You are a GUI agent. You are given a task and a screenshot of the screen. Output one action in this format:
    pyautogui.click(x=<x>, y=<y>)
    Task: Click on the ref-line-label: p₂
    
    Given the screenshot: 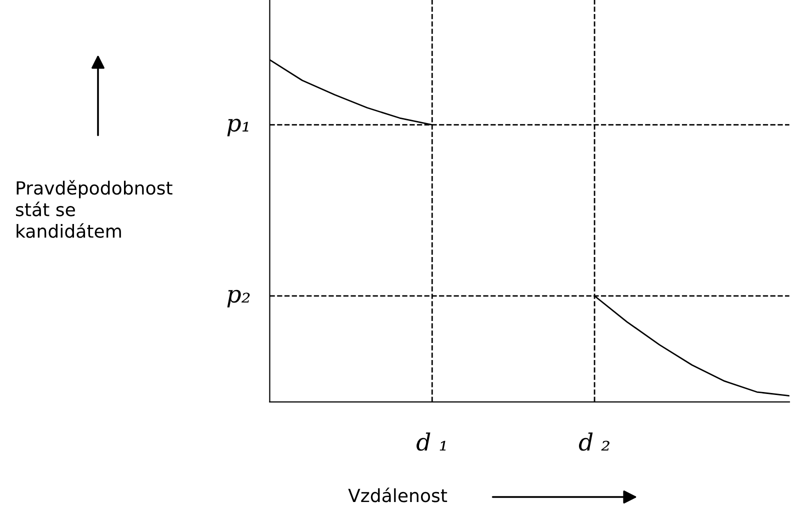 What is the action you would take?
    pyautogui.click(x=238, y=299)
    